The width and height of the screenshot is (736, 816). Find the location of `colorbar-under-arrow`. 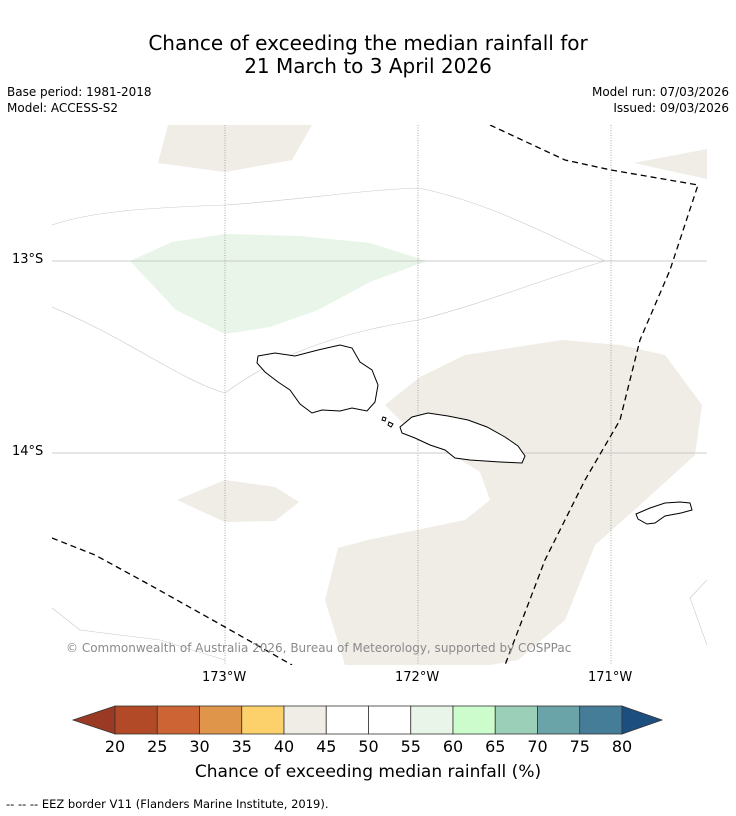

colorbar-under-arrow is located at coordinates (93, 720).